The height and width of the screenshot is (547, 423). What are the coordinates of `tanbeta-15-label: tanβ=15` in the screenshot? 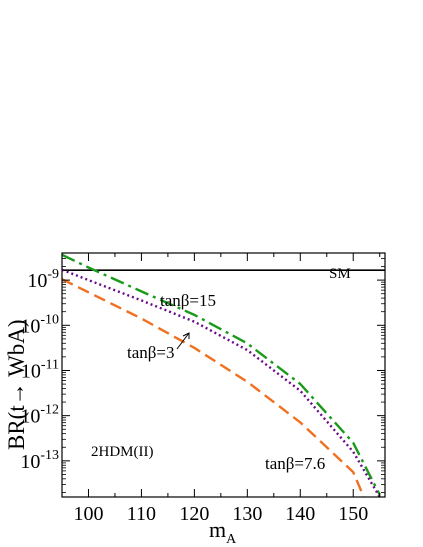 It's located at (188, 300).